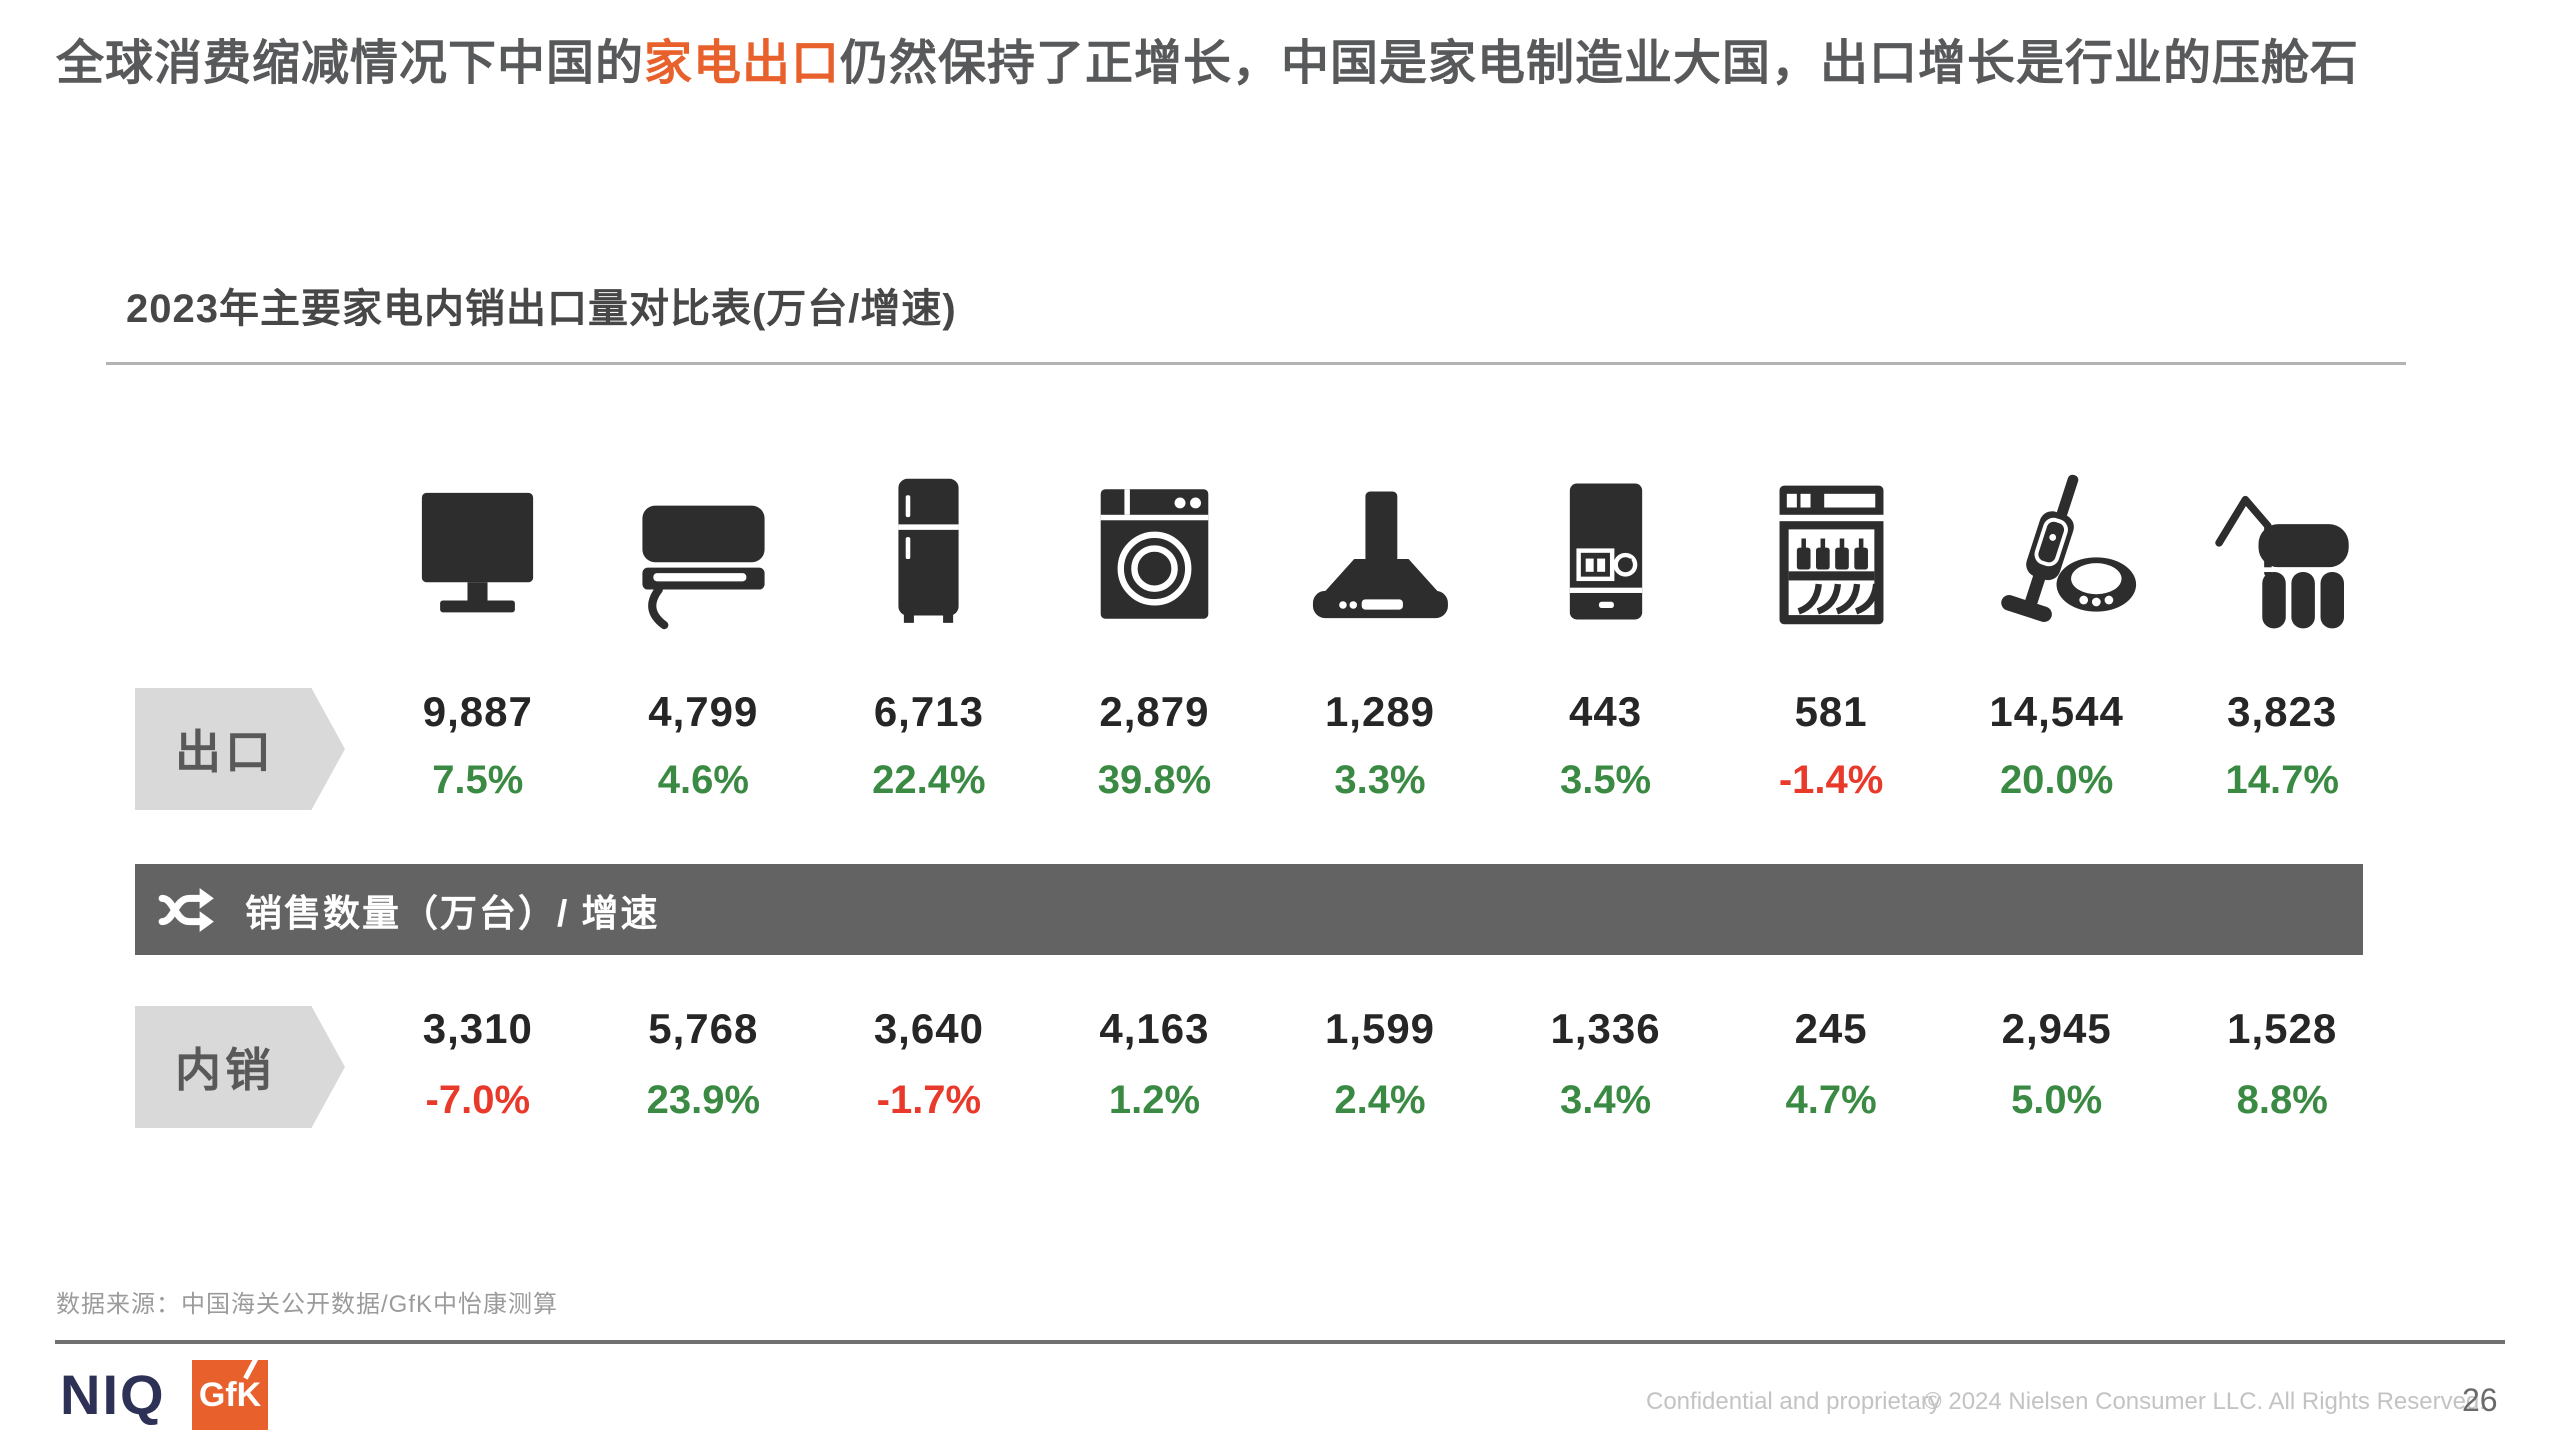 This screenshot has width=2560, height=1440. I want to click on domestic-growth: 5.0%, so click(2057, 1099).